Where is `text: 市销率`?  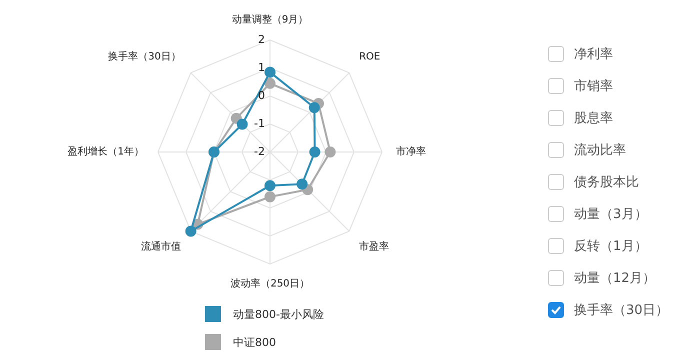
text: 市销率 is located at coordinates (593, 86).